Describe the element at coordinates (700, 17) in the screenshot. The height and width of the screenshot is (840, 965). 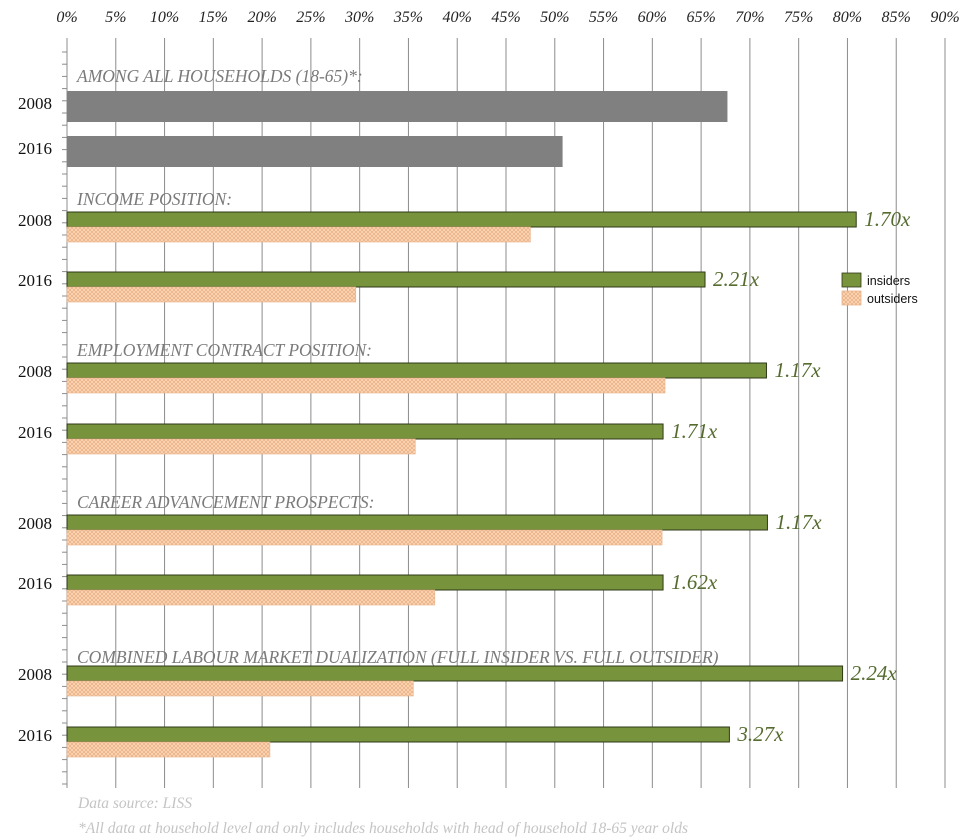
I see `x-tick-label: 65%` at that location.